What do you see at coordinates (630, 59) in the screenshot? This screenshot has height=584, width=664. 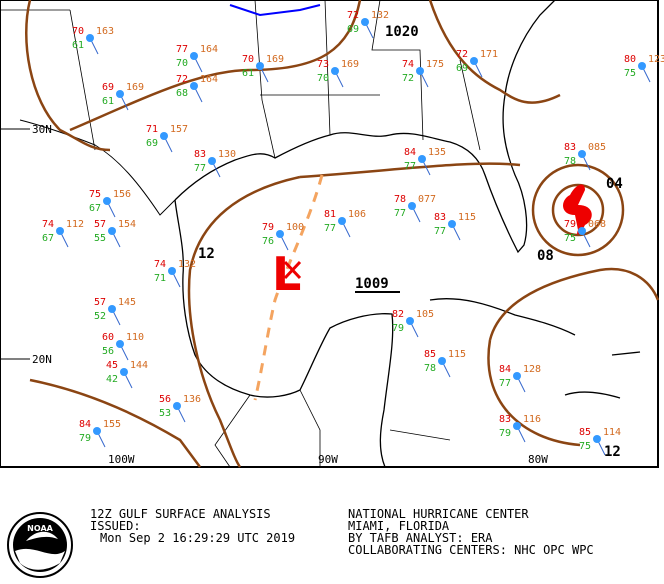 I see `temperature: 80` at bounding box center [630, 59].